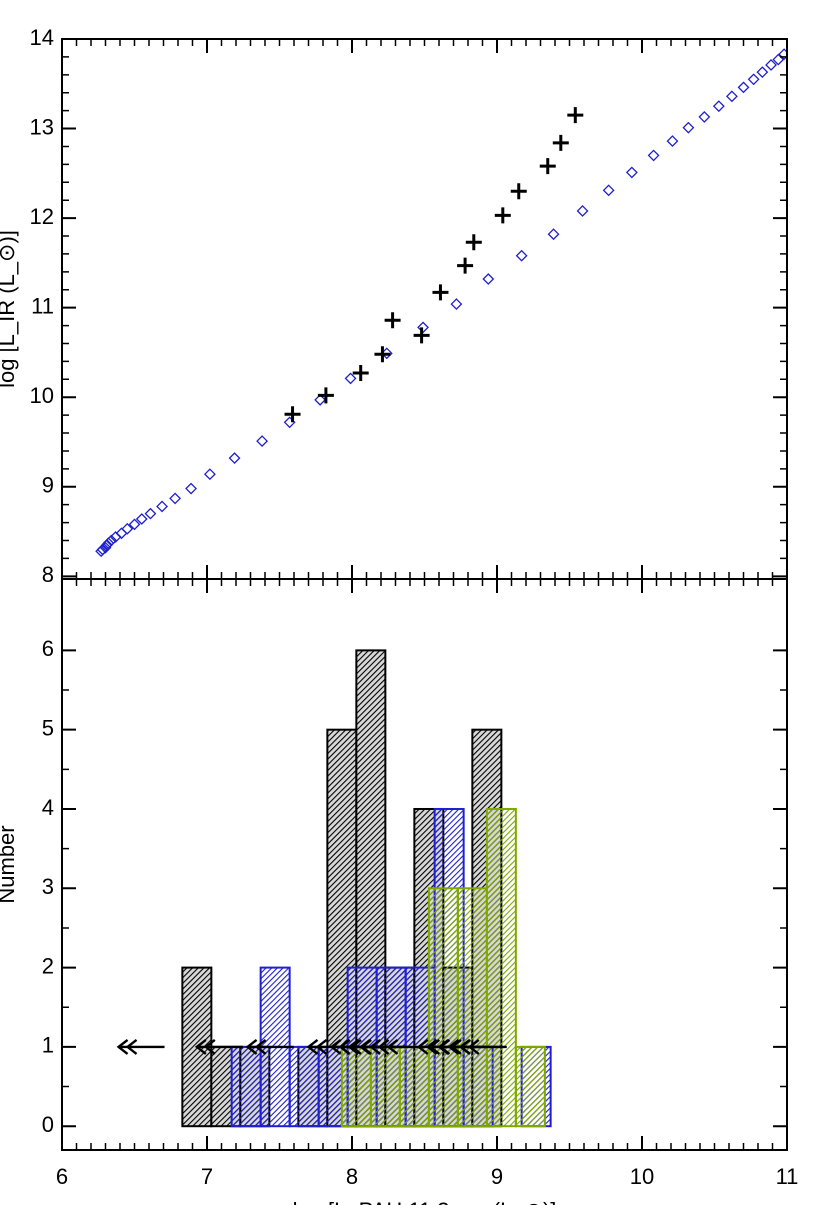 The width and height of the screenshot is (822, 1205). I want to click on x-tick-label: 7, so click(207, 1176).